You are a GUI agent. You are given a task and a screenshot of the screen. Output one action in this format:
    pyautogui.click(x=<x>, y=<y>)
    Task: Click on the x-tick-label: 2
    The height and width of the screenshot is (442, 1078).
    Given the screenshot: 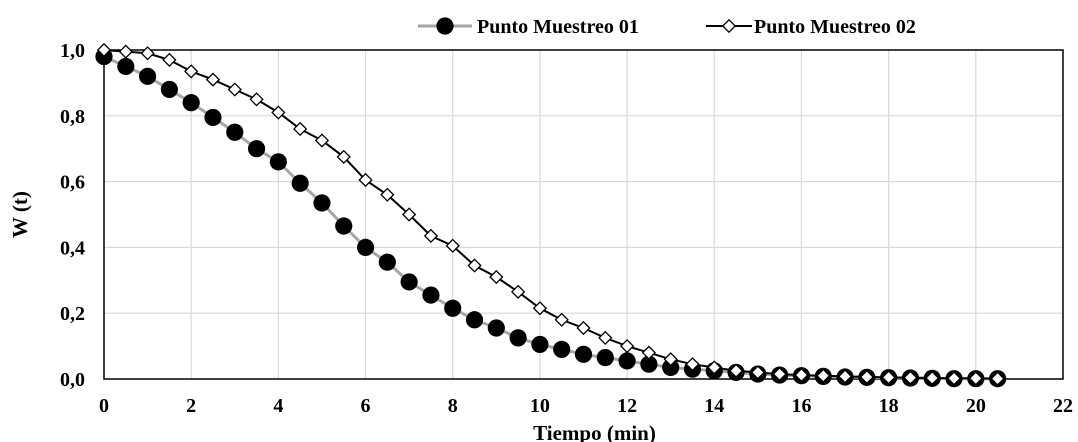 What is the action you would take?
    pyautogui.click(x=191, y=406)
    